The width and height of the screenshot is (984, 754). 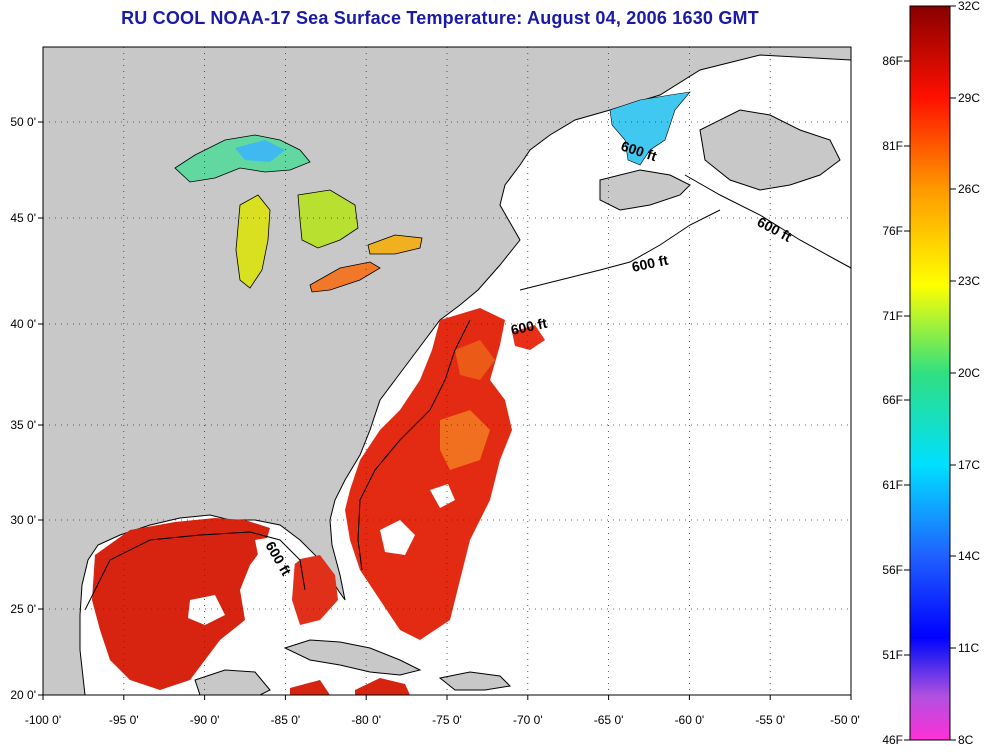 I want to click on colorbar-fahrenheit-label: 71F, so click(x=892, y=316).